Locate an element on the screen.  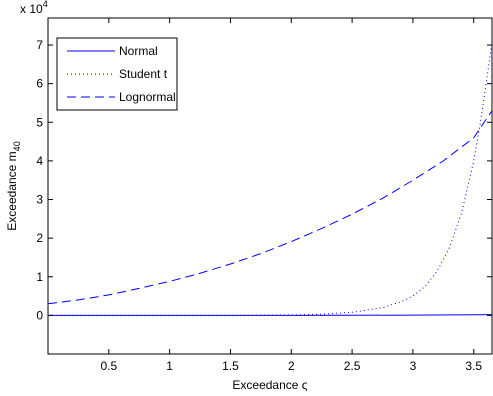
x-tick-label: 2 is located at coordinates (291, 366).